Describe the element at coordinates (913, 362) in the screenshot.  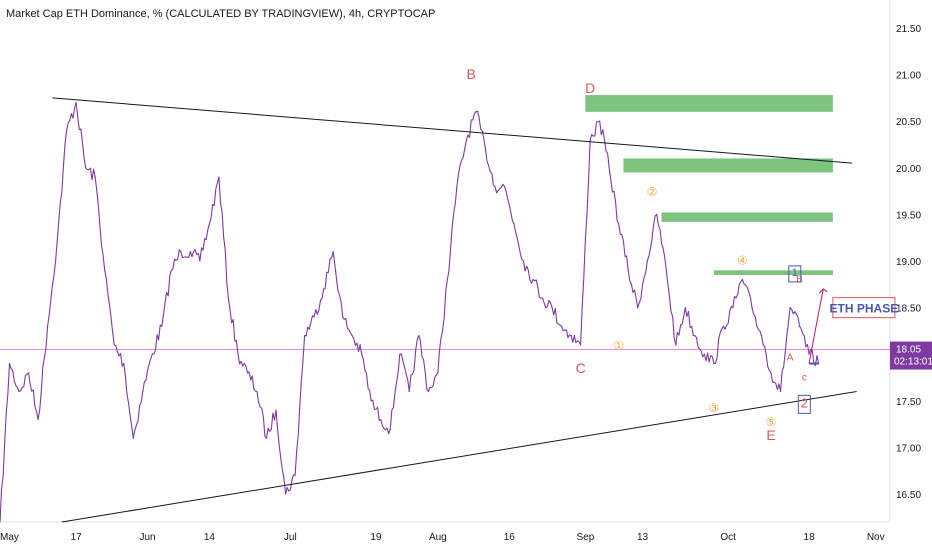
I see `candle-countdown: 02:13:01` at that location.